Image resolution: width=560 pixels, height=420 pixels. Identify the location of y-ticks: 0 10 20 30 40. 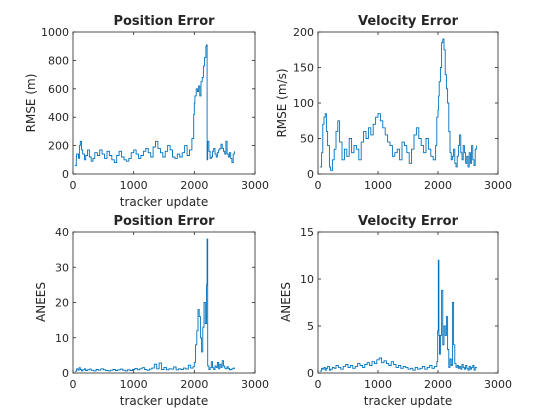
(155, 303).